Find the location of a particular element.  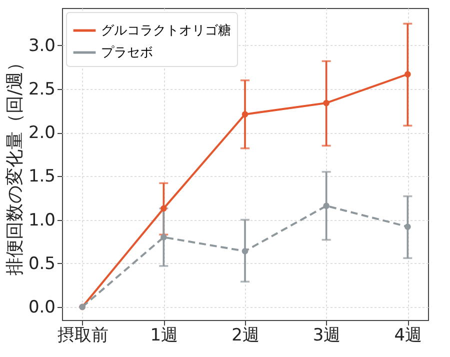

y-tick-label: 2.0 is located at coordinates (42, 133).